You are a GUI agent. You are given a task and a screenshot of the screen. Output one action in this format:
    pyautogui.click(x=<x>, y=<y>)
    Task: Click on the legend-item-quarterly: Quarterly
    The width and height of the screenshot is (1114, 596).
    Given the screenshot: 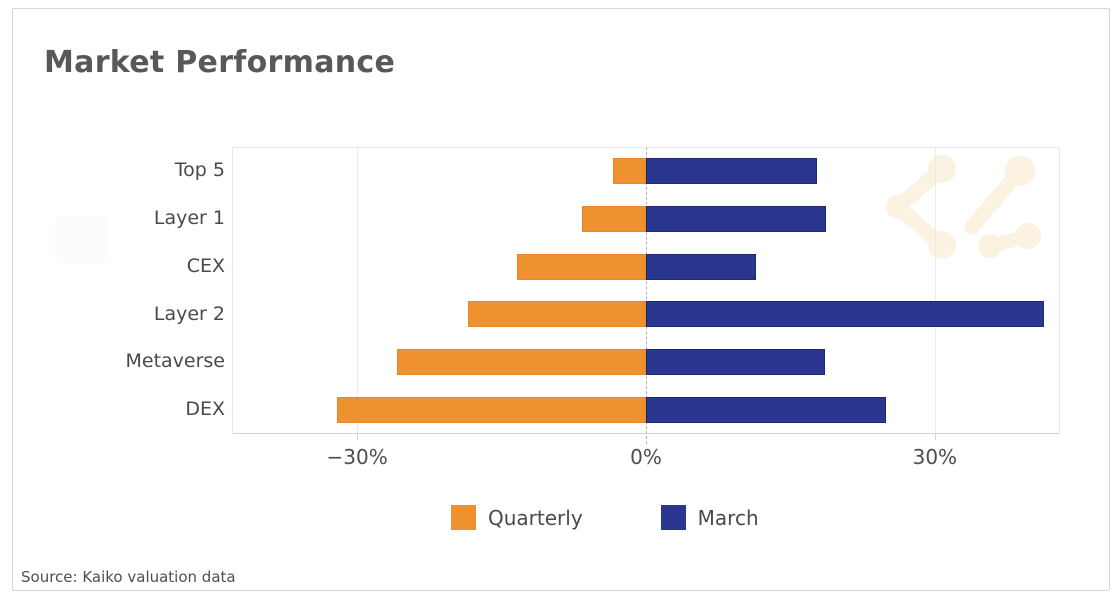 What is the action you would take?
    pyautogui.click(x=517, y=517)
    